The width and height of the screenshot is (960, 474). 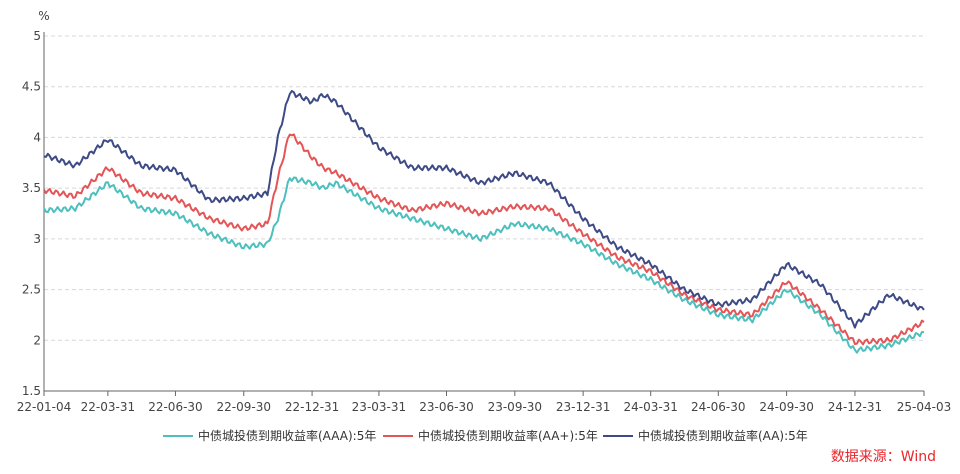 I want to click on x-tick-label: 22-03-31, so click(x=108, y=407).